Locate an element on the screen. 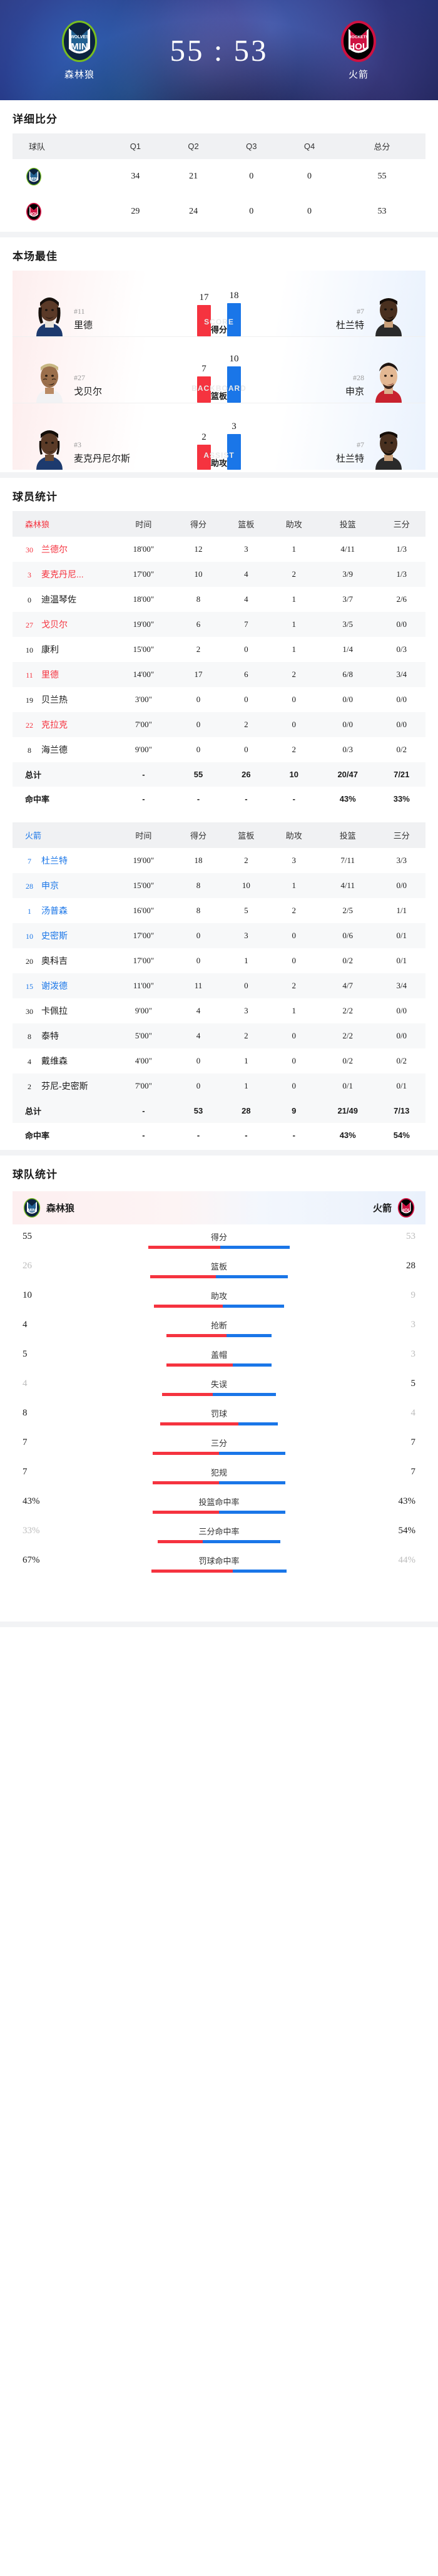 The height and width of the screenshot is (2576, 438). table-row: 2 芬尼-史密斯 7'00" 0 1 0 0/1 0/1 is located at coordinates (219, 1086).